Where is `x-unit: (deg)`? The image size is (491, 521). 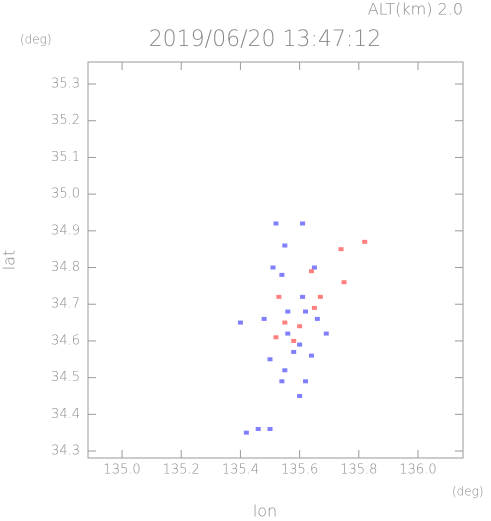
x-unit: (deg) is located at coordinates (468, 492).